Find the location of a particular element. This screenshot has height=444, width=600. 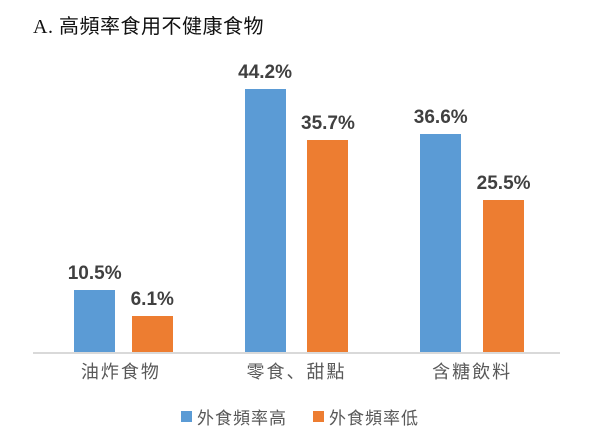

bar-group: 10.5% 6.1% is located at coordinates (121, 307).